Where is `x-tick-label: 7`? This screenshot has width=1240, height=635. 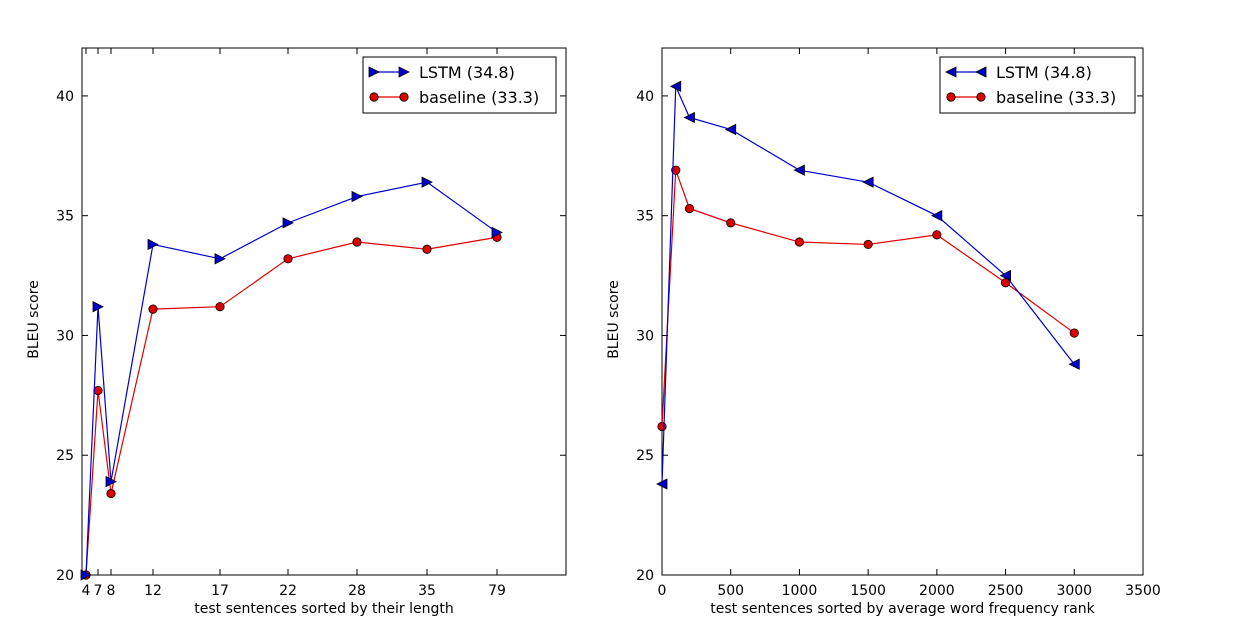
x-tick-label: 7 is located at coordinates (98, 591).